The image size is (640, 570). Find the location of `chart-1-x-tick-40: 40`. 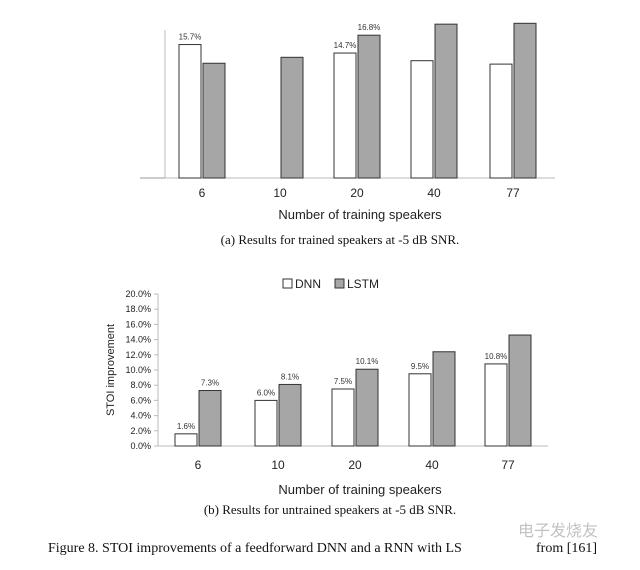

chart-1-x-tick-40: 40 is located at coordinates (432, 465).